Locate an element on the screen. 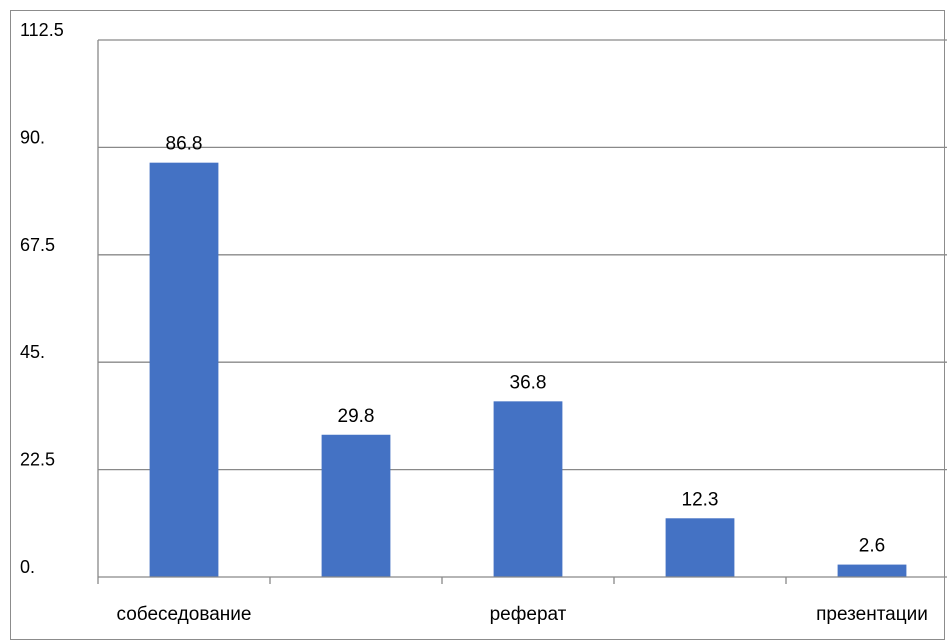 The width and height of the screenshot is (947, 640). x-tick-labels: собеседование реферат презентации is located at coordinates (522, 614).